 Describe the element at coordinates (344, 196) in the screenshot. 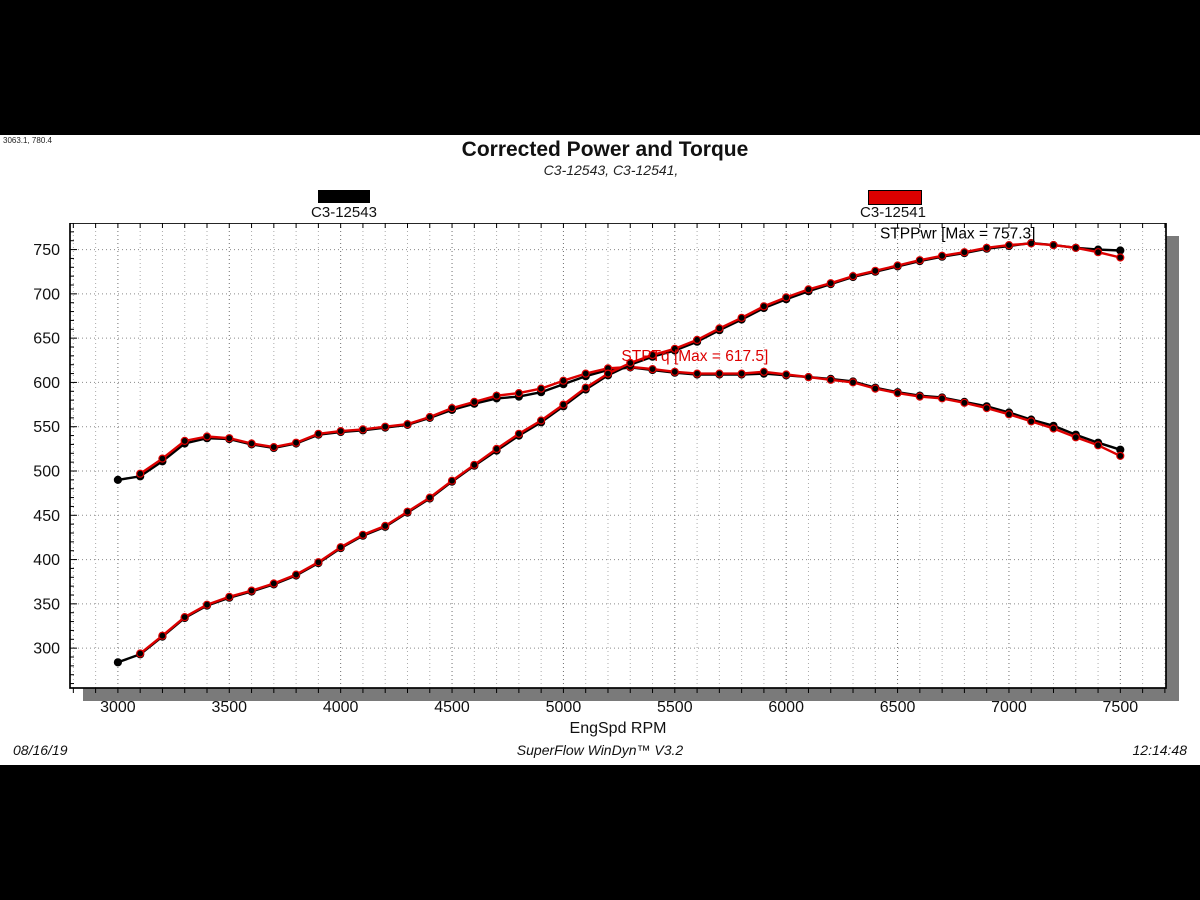

I see `legend-swatch-run1` at that location.